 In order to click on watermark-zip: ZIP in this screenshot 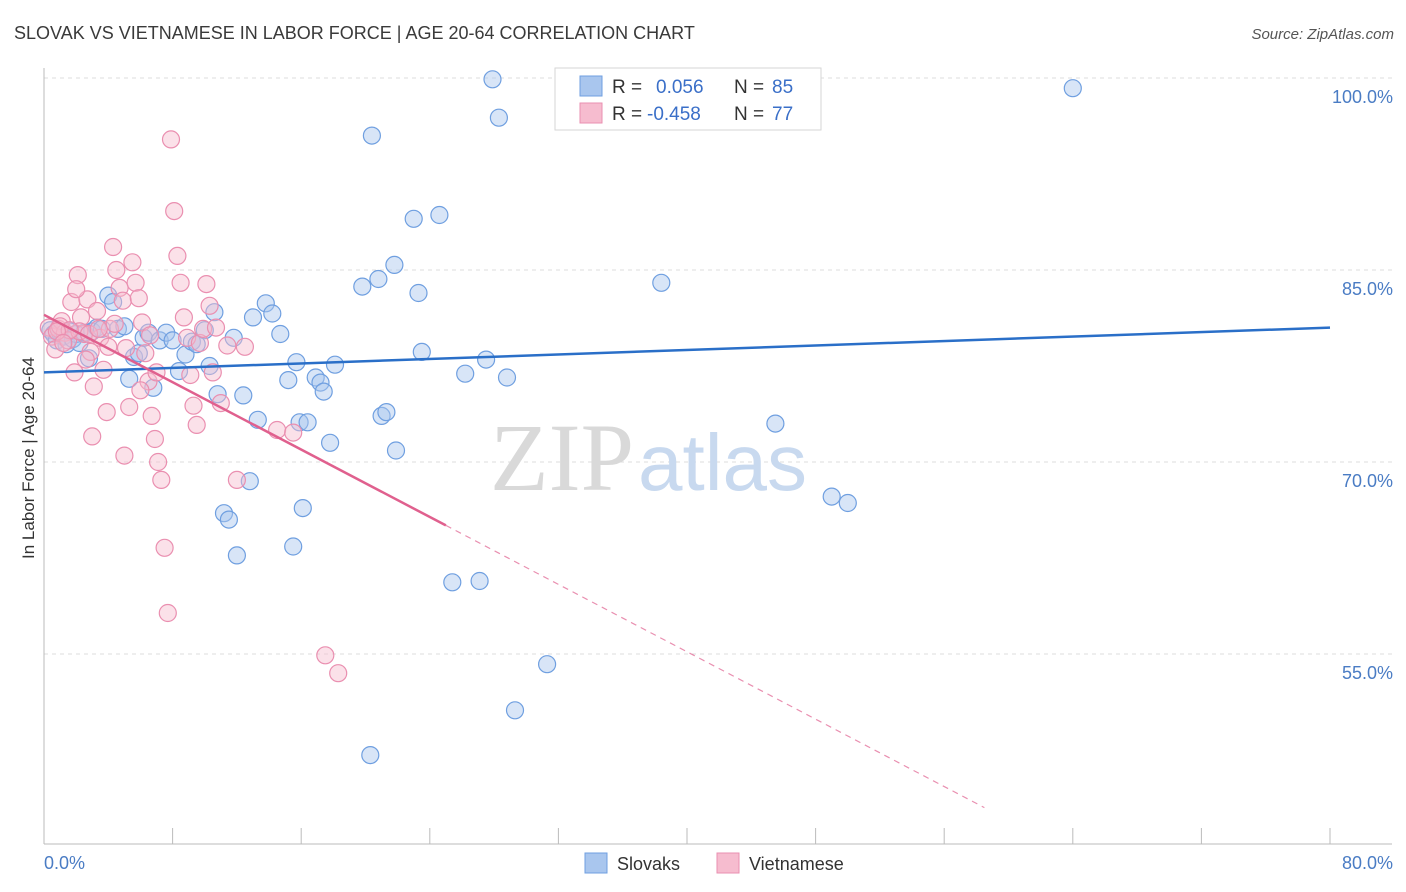, I will do `click(562, 457)`.